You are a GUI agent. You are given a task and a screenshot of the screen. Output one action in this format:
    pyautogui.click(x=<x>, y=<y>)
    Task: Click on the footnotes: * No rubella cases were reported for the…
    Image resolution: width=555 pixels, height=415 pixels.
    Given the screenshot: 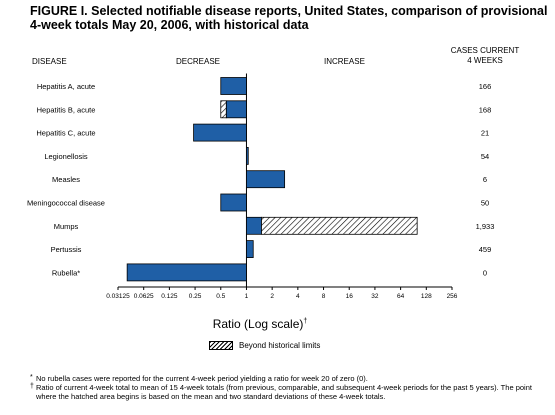 What is the action you would take?
    pyautogui.click(x=290, y=387)
    